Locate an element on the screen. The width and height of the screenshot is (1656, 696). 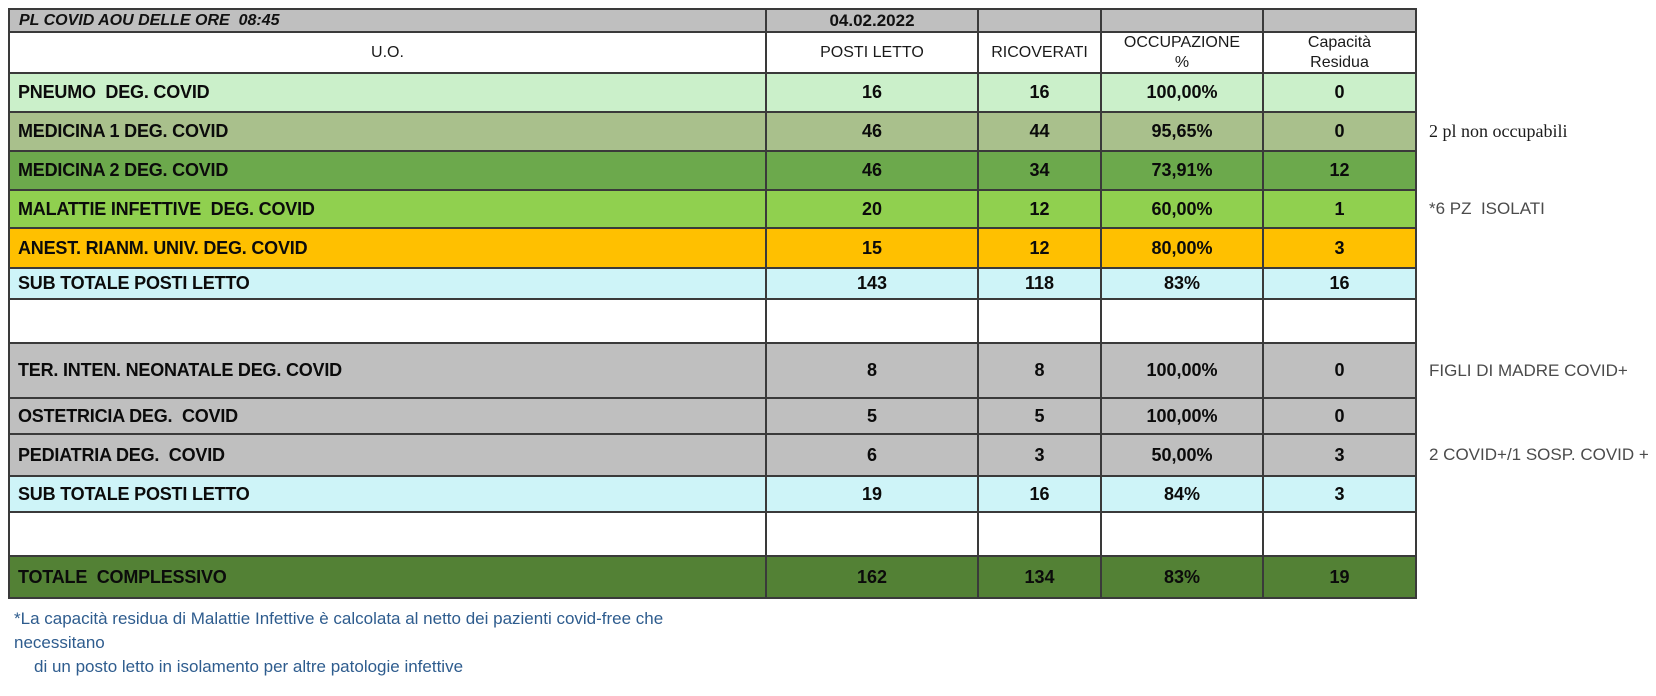
ricoverati-cell: 118 is located at coordinates (1039, 283).